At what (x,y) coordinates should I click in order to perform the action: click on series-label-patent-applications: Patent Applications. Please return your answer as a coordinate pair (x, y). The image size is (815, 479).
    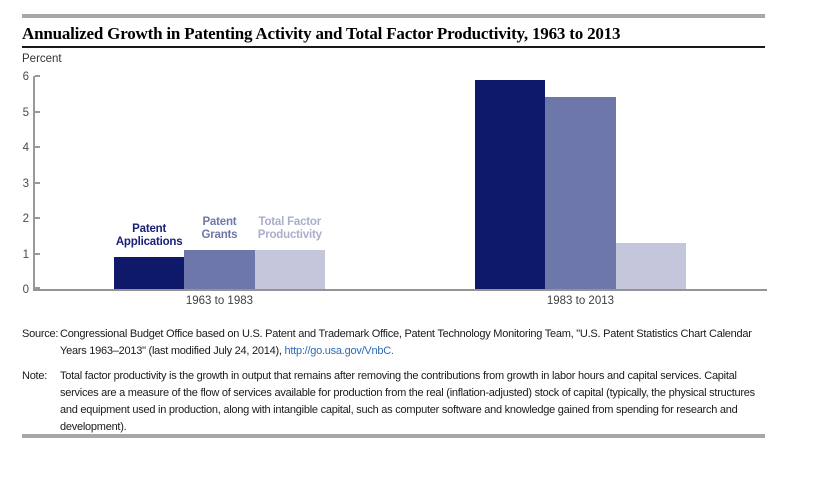
    Looking at the image, I should click on (149, 236).